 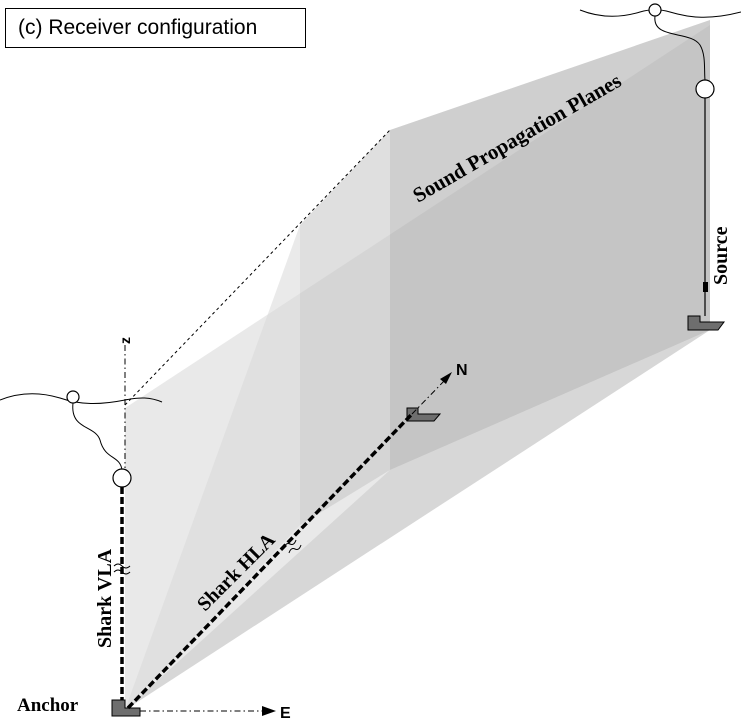 What do you see at coordinates (73, 397) in the screenshot?
I see `surface-buoy-left` at bounding box center [73, 397].